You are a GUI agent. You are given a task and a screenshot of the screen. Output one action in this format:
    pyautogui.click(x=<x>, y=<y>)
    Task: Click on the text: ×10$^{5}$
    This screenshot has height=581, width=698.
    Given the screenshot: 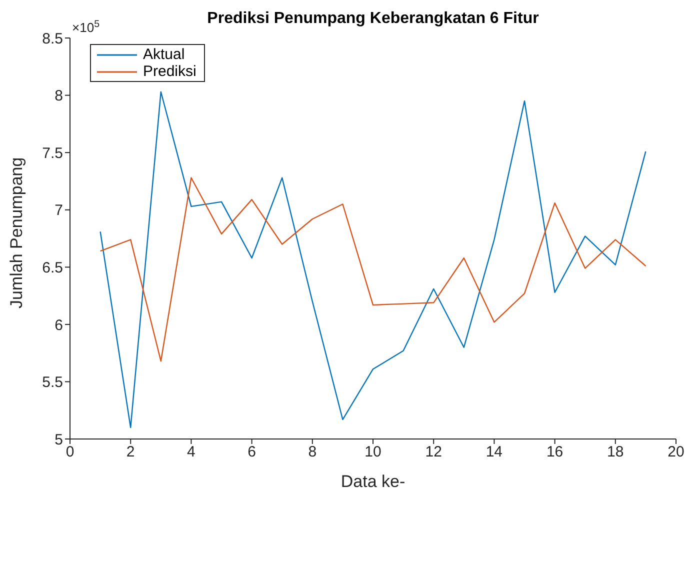 What is the action you would take?
    pyautogui.click(x=86, y=26)
    